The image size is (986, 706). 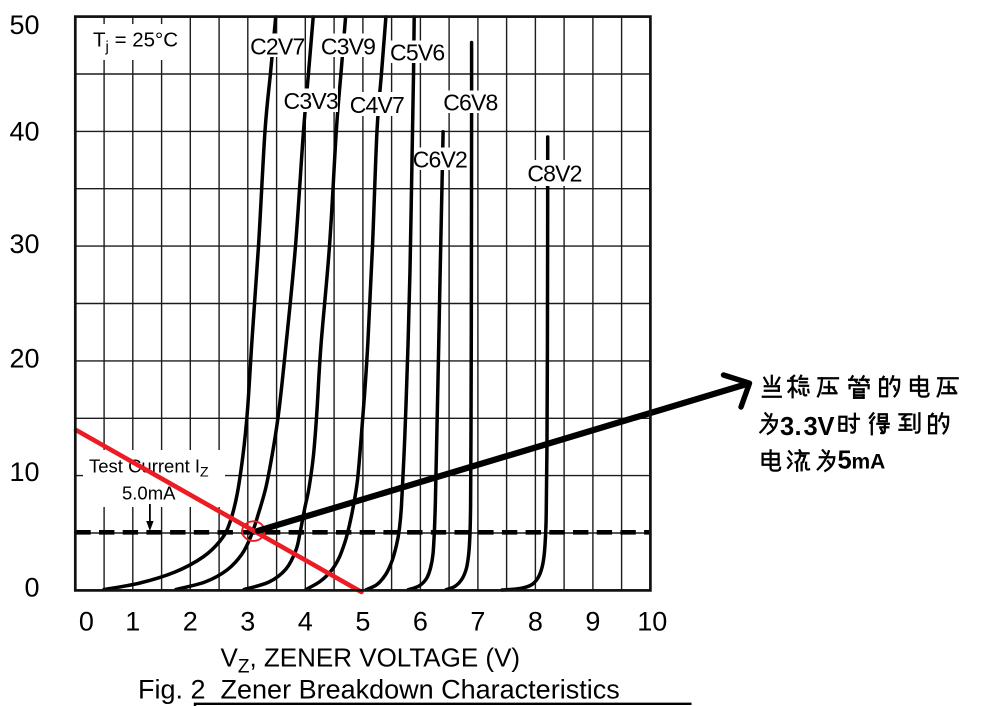 I want to click on svg-text: C6V8, so click(x=470, y=103).